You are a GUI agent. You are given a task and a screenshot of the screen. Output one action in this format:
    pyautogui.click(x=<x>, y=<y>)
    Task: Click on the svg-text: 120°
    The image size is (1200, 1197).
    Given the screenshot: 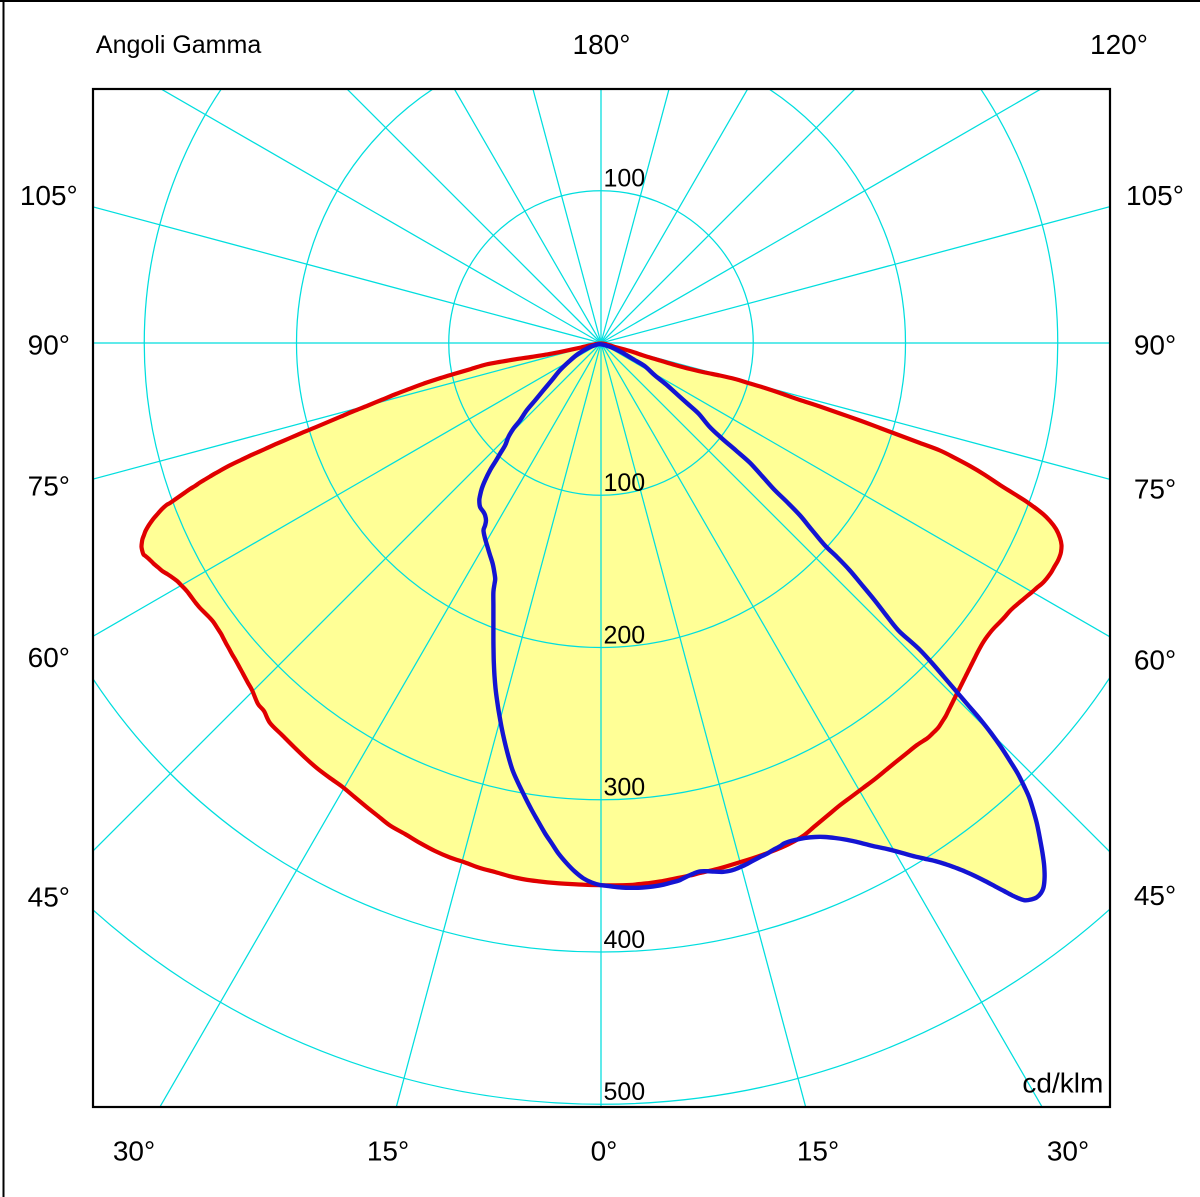 What is the action you would take?
    pyautogui.click(x=1119, y=44)
    